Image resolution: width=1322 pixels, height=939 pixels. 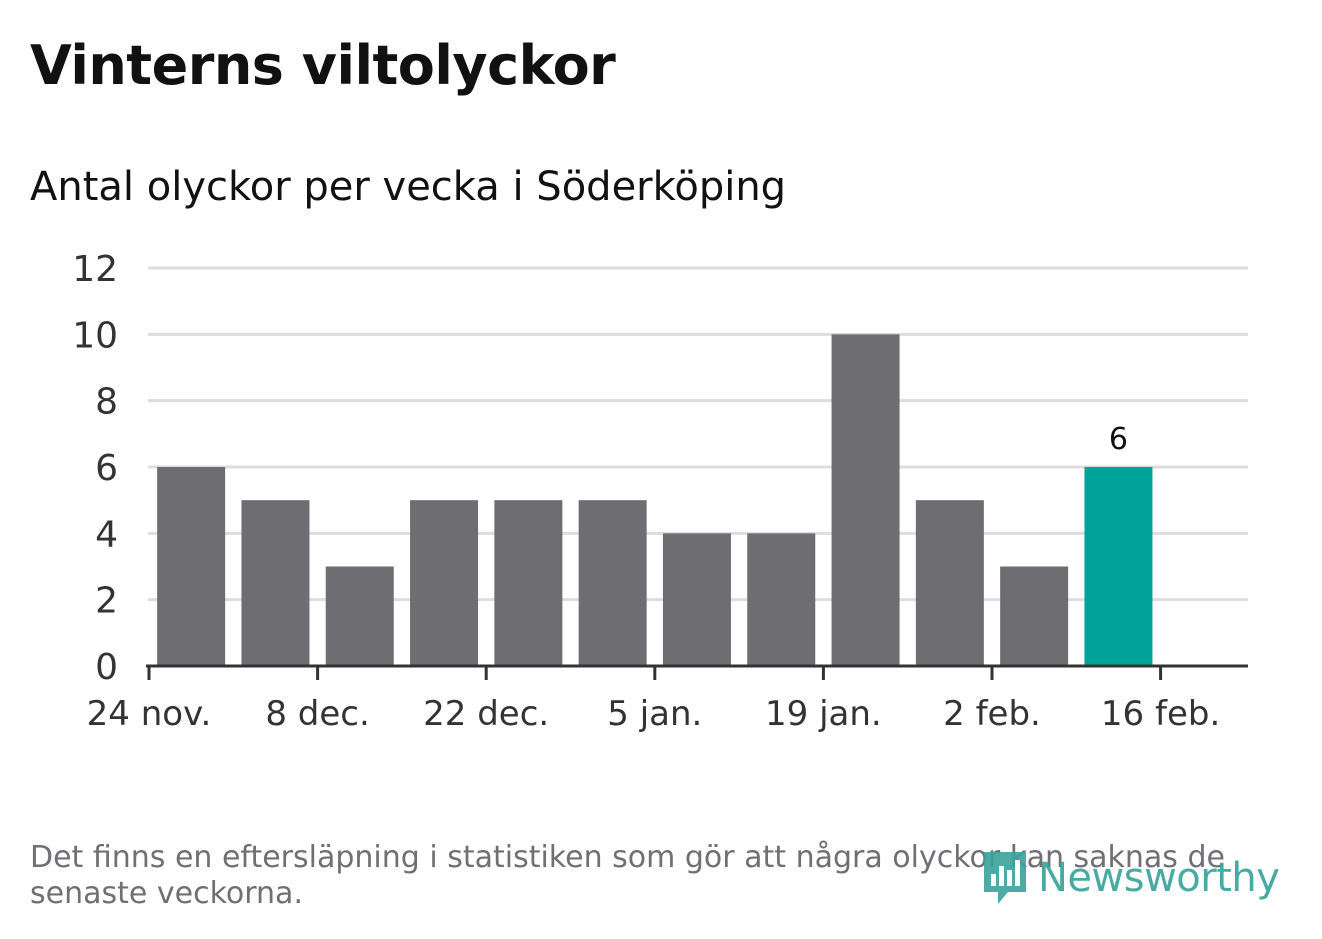 I want to click on bar-highlight, so click(x=1118, y=566).